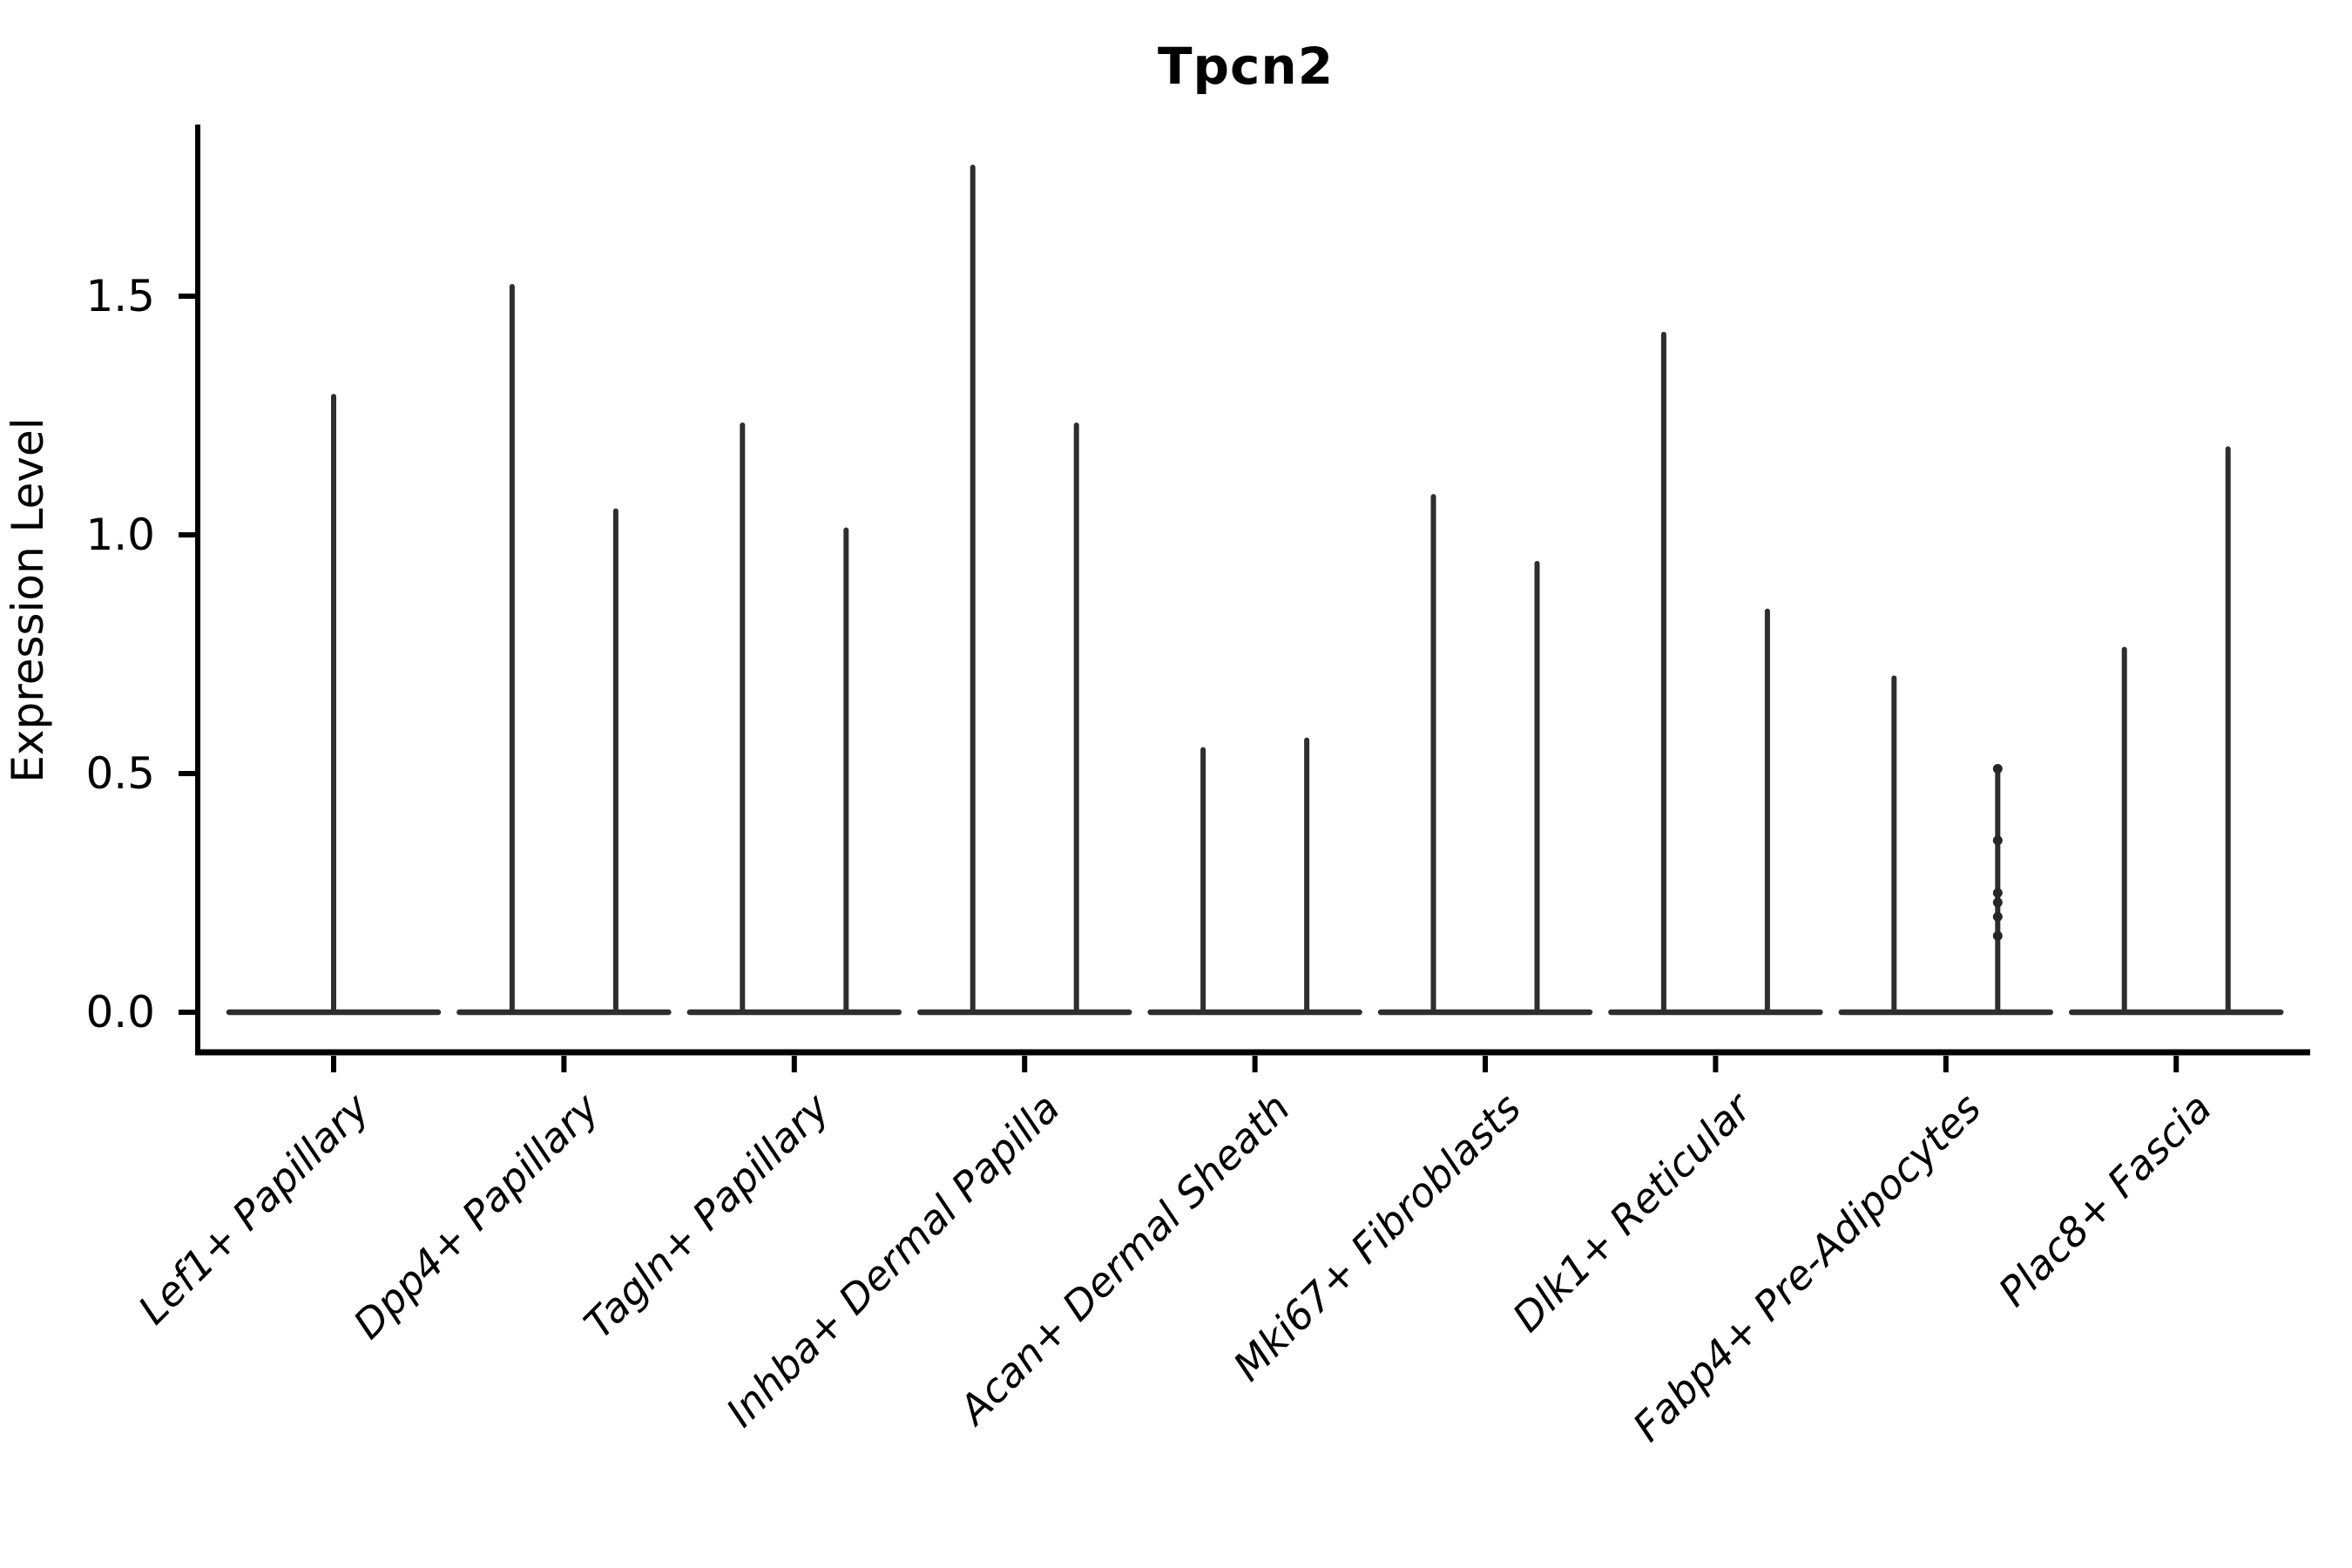 This screenshot has height=1568, width=2352. What do you see at coordinates (120, 1012) in the screenshot?
I see `y-tick-label: 0.0` at bounding box center [120, 1012].